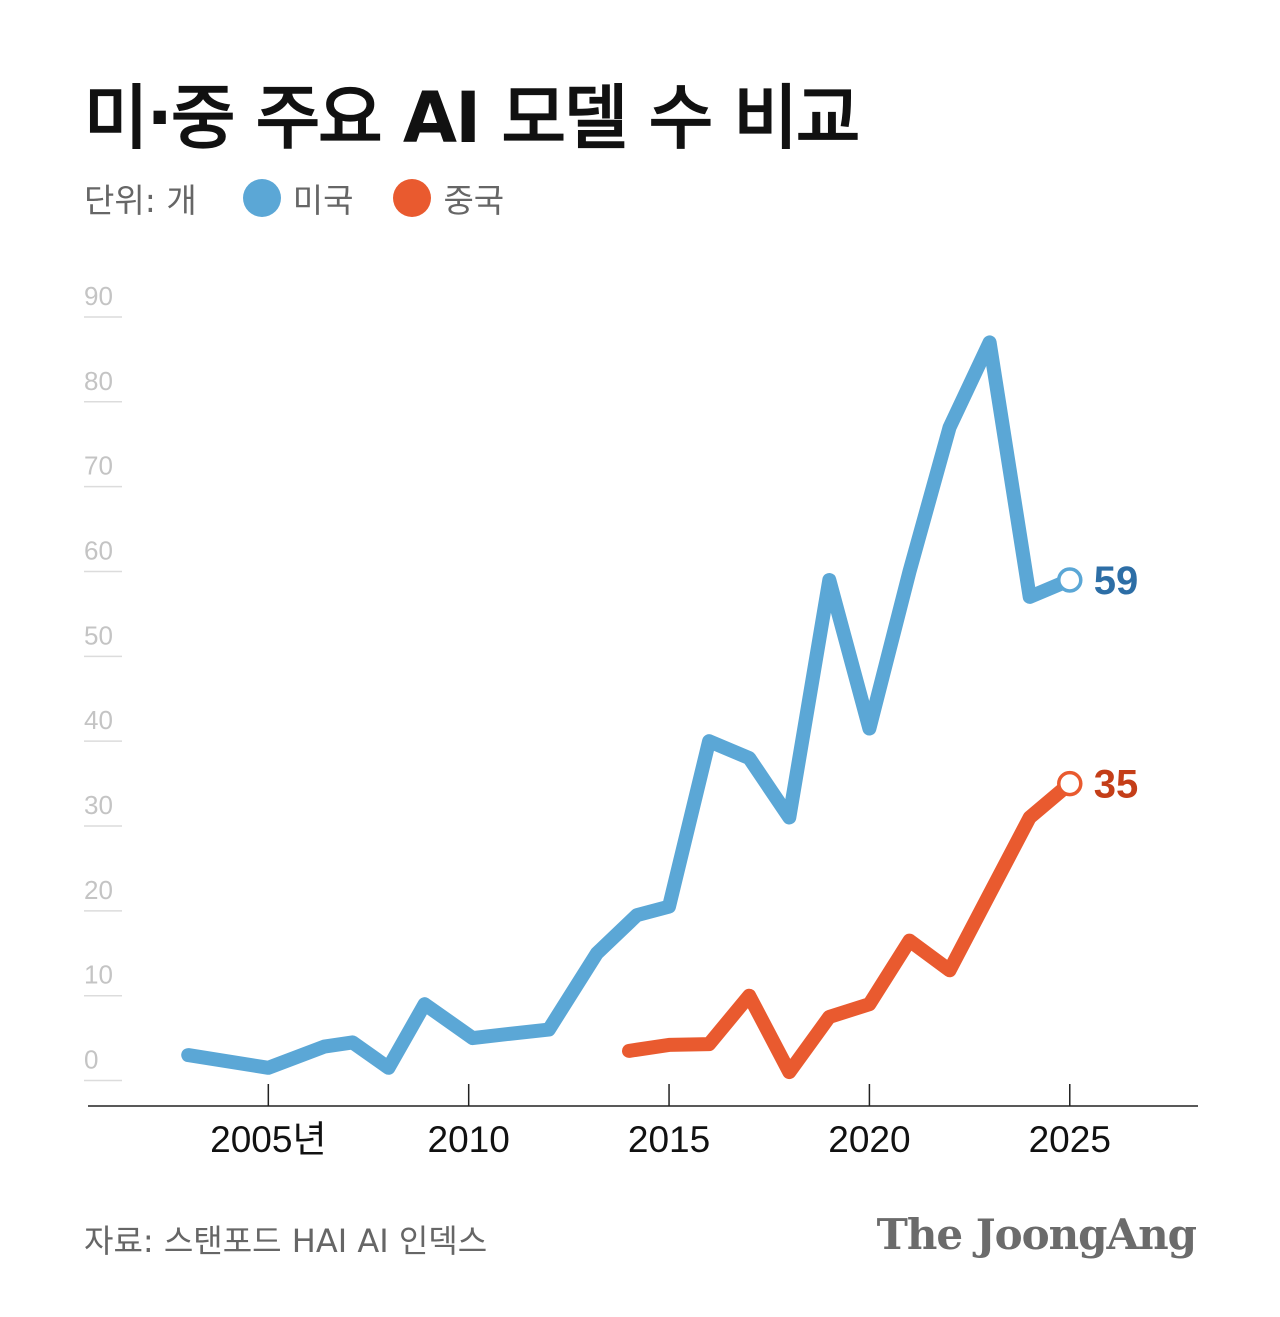  I want to click on end-label-us: 59, so click(1116, 581).